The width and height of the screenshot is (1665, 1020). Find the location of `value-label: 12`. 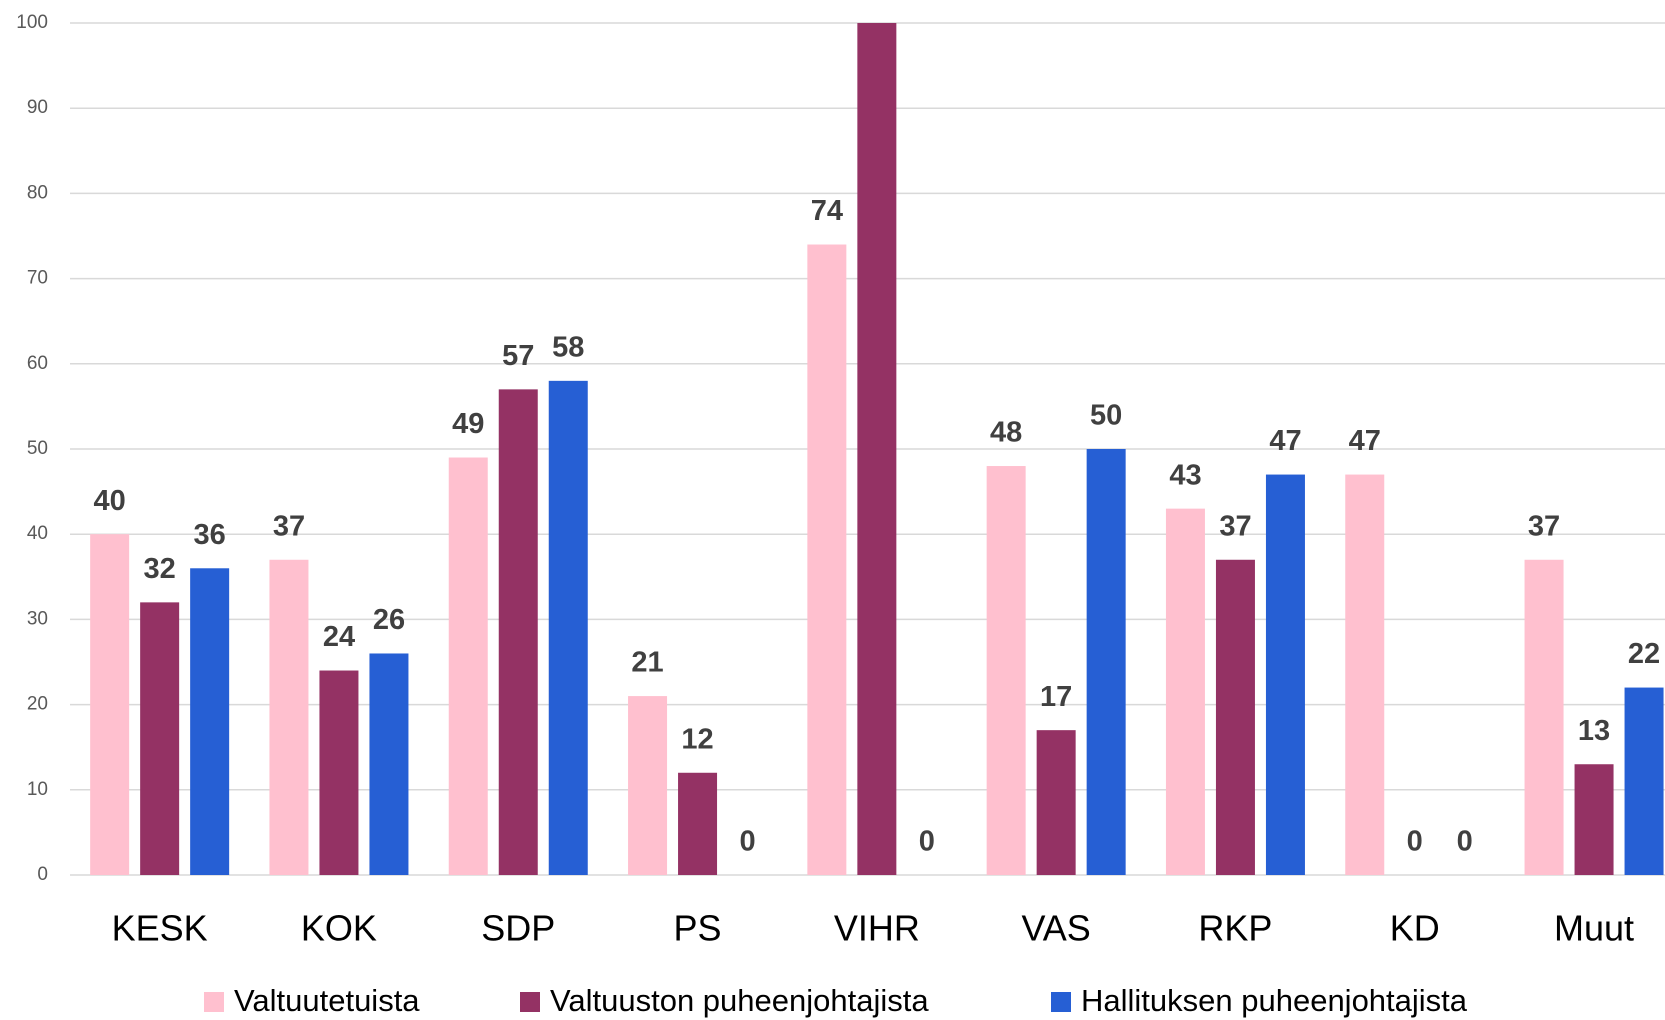

value-label: 12 is located at coordinates (697, 739).